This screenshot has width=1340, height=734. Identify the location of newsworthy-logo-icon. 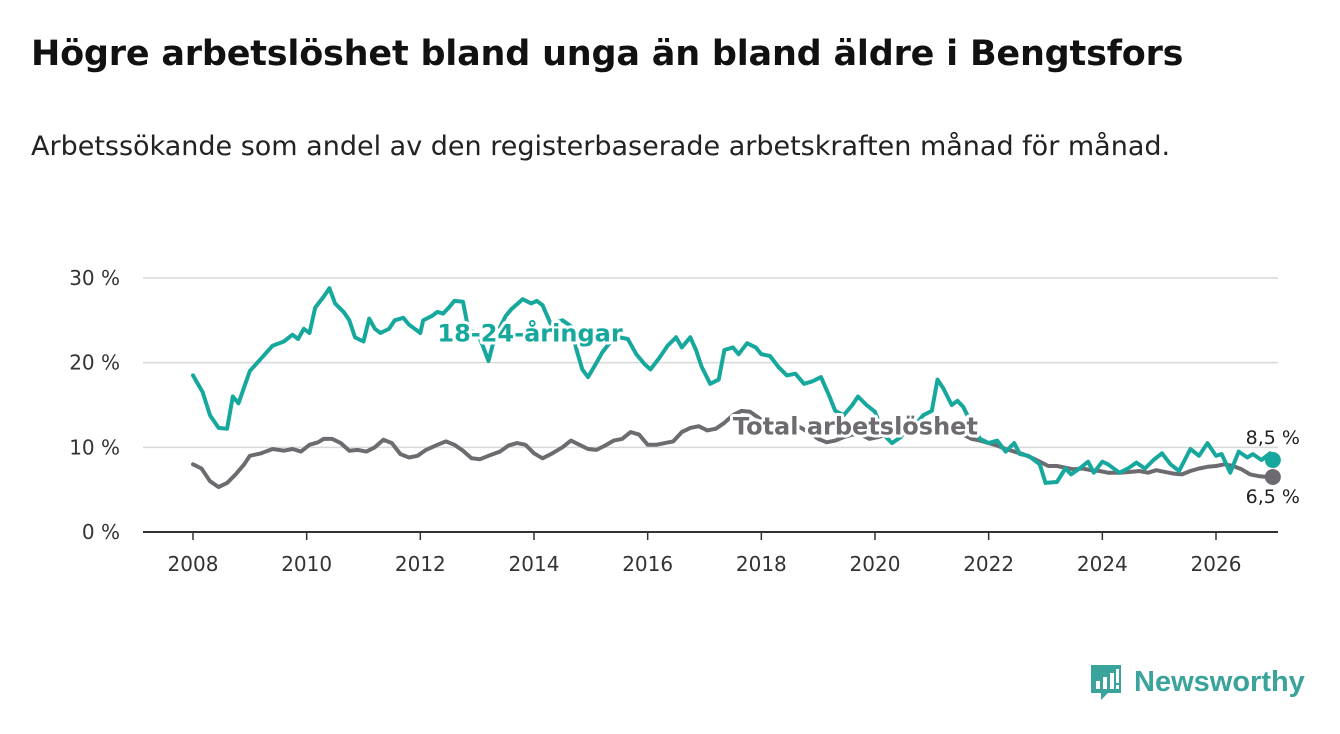
(1106, 682).